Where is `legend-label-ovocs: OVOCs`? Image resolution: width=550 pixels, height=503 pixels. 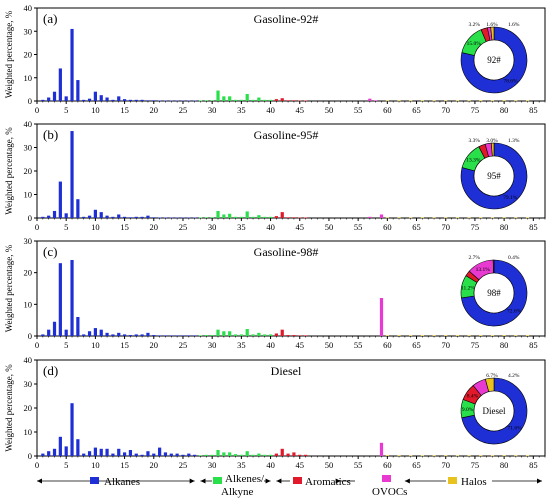
legend-label-ovocs: OVOCs is located at coordinates (389, 492).